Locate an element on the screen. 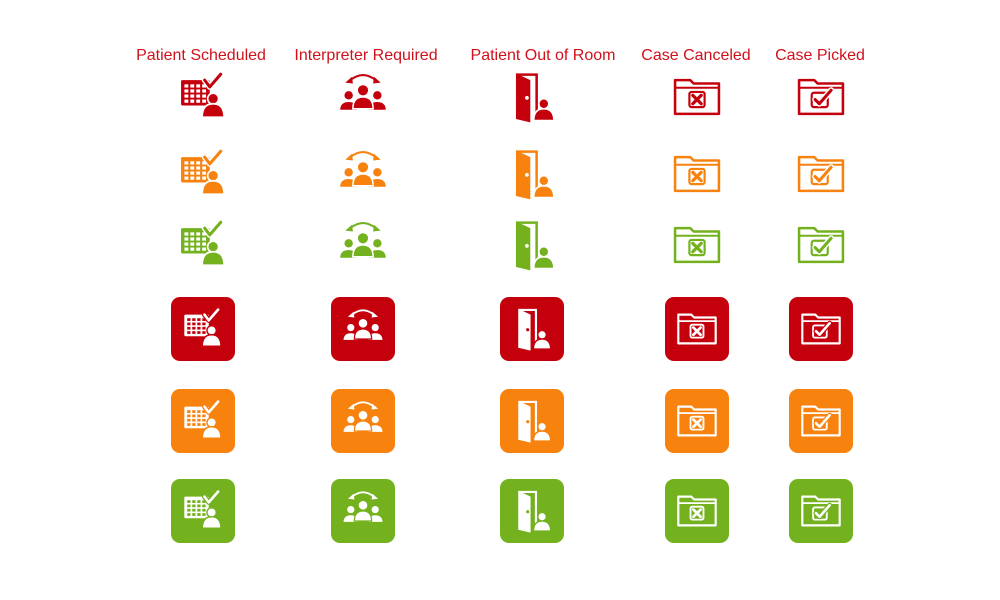 Image resolution: width=1000 pixels, height=600 pixels. column-title-case-picked: Case Picked is located at coordinates (820, 55).